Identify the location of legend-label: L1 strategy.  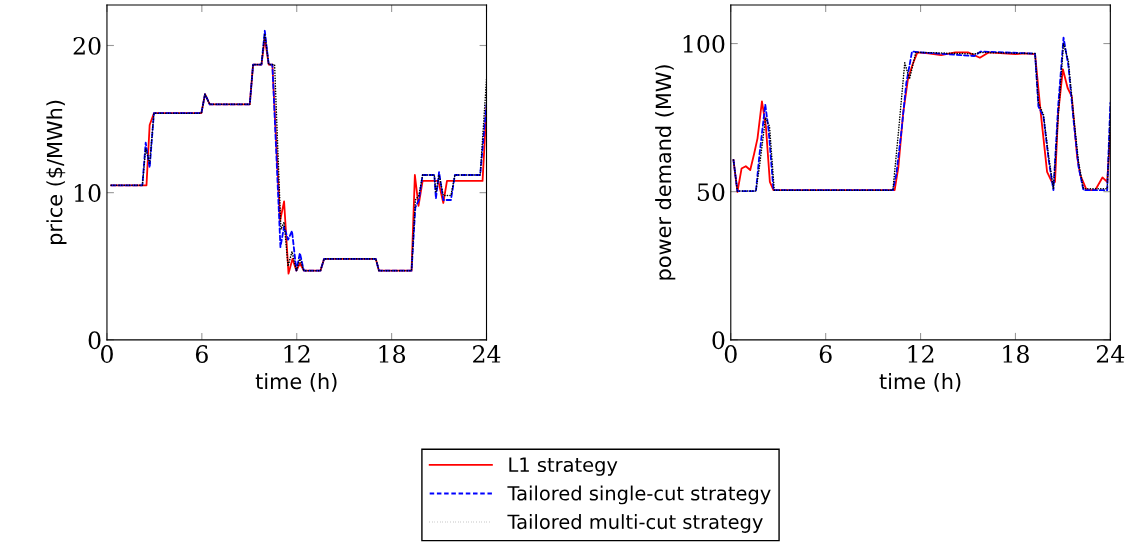
(563, 466).